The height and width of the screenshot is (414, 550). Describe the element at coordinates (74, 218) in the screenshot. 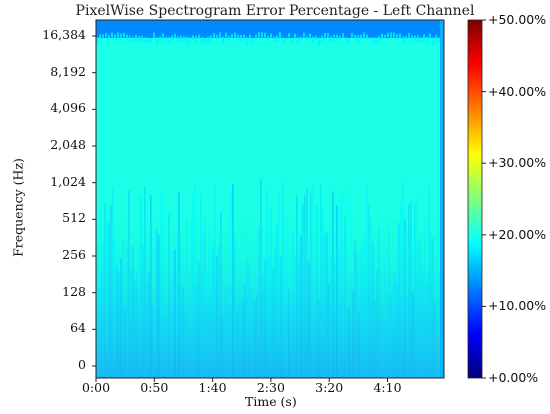

I see `y-tick-label: 512` at that location.